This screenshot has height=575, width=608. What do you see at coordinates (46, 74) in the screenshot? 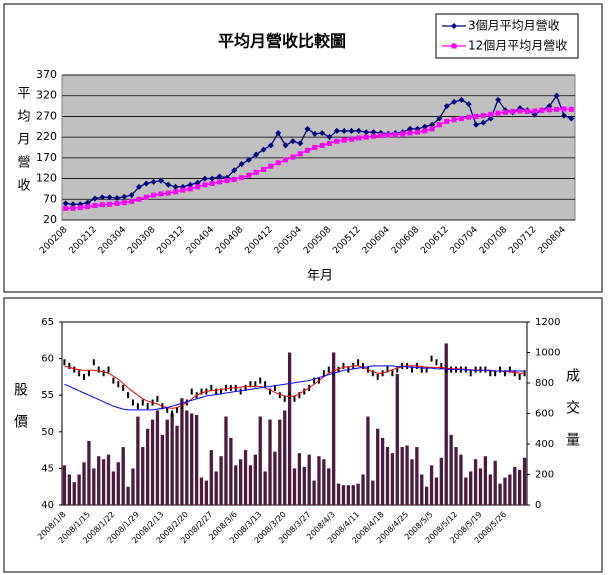
I see `y-tick-label: 370` at bounding box center [46, 74].